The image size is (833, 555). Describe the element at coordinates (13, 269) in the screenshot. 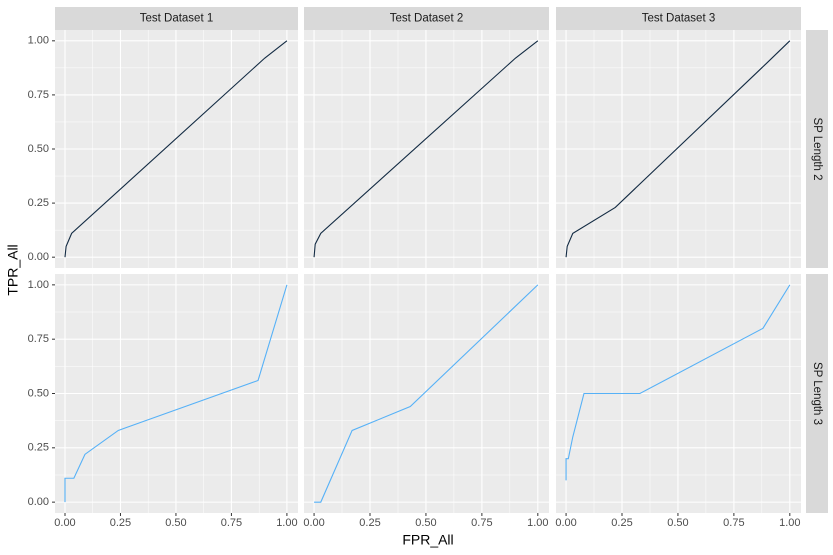

I see `y-axis-title: TPR_All` at that location.